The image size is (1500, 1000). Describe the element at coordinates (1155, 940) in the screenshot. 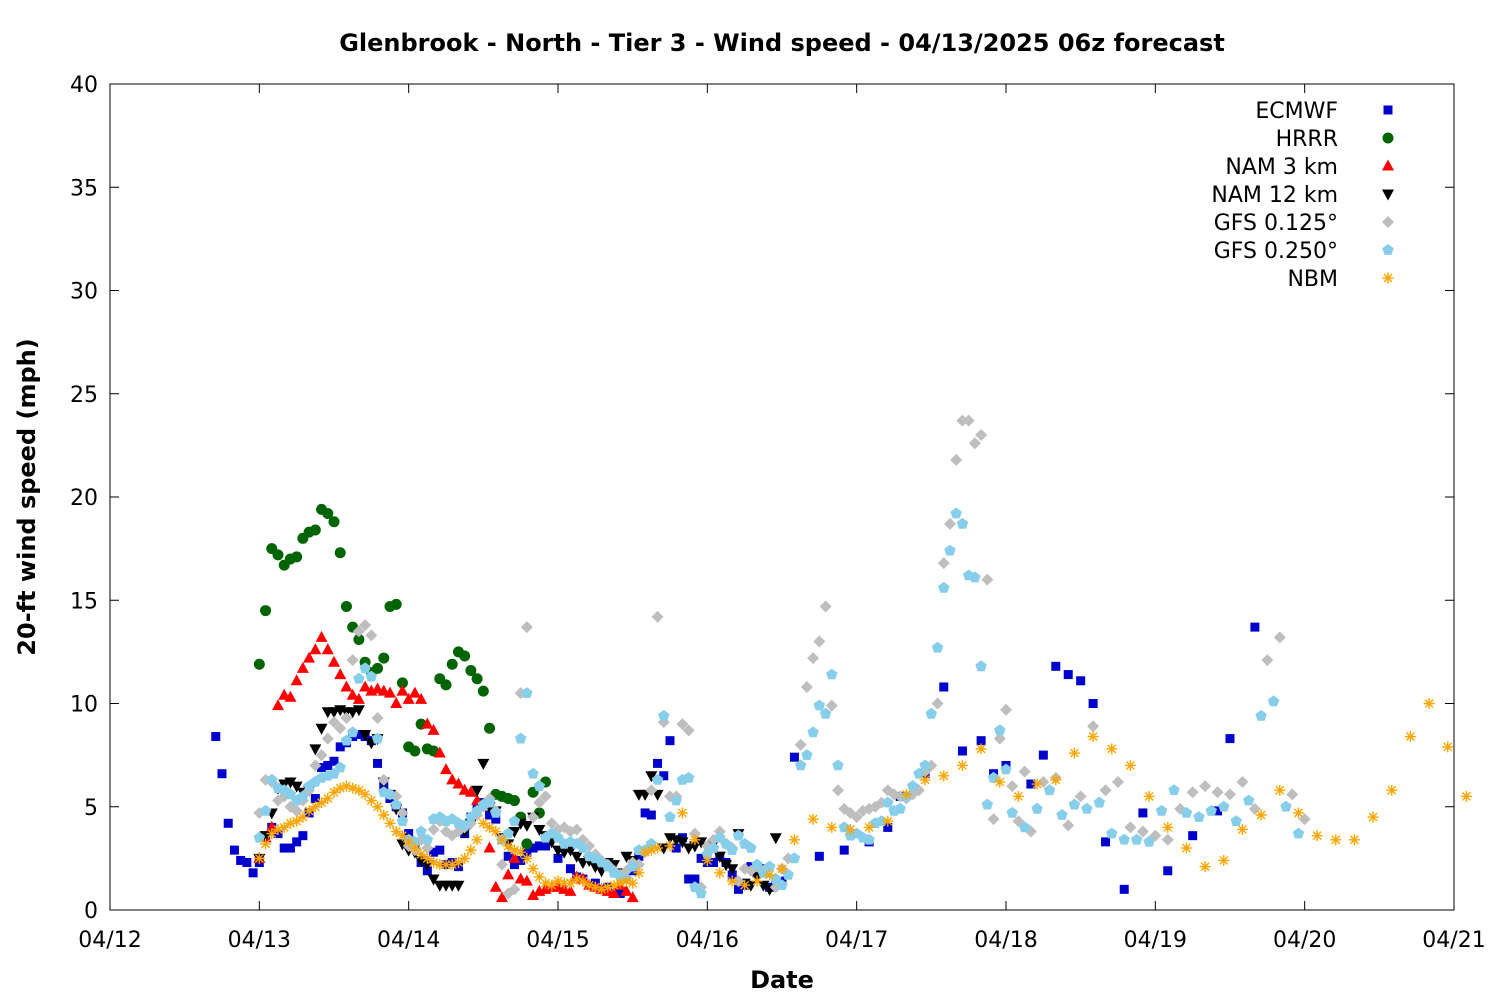

I see `x-tick-label: 04/19` at that location.